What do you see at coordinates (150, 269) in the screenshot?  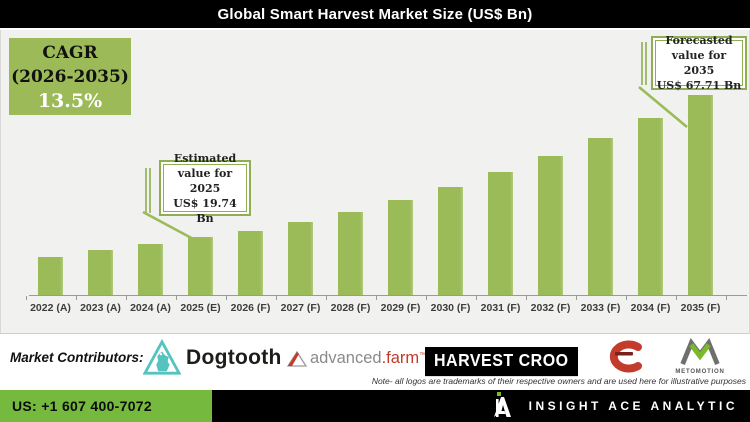 I see `bar-2024 (A)` at bounding box center [150, 269].